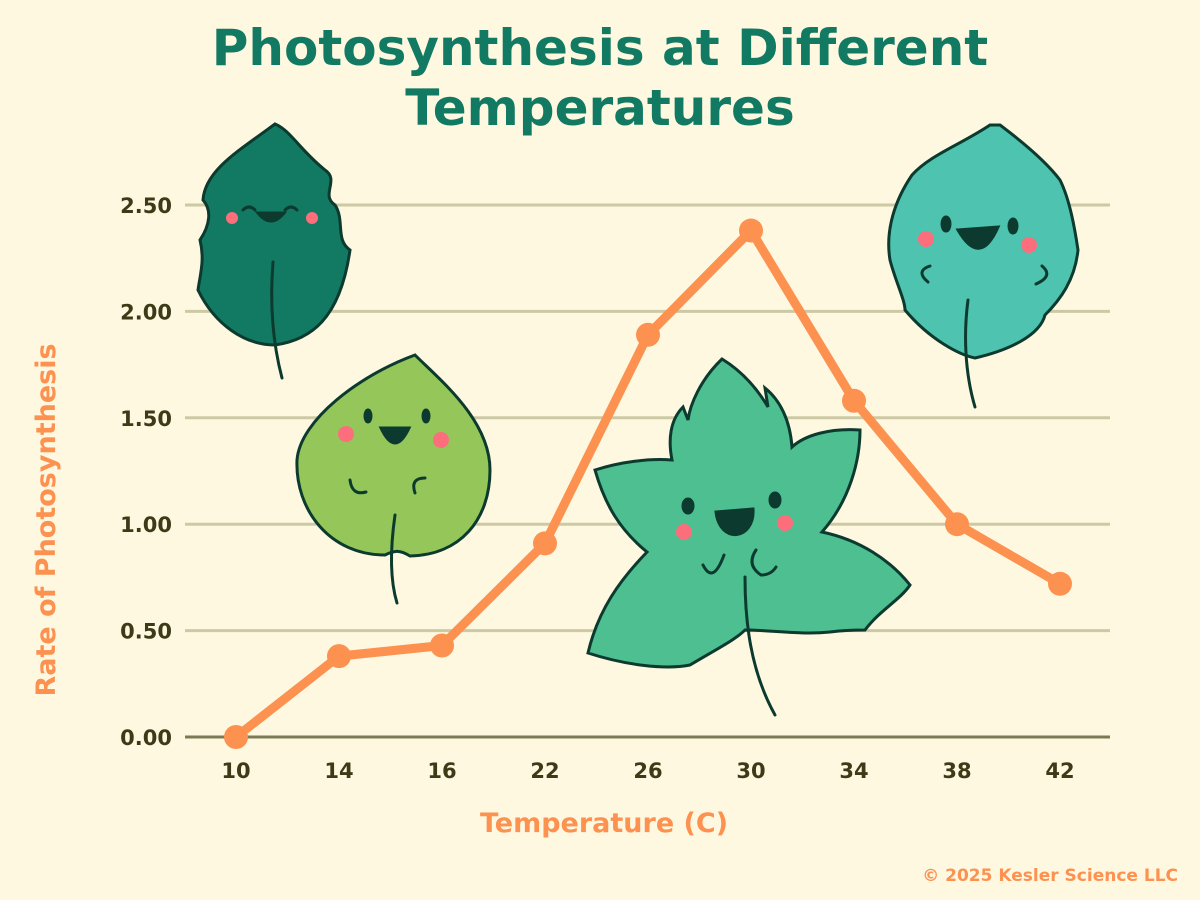  I want to click on x-tick-label: 26, so click(647, 771).